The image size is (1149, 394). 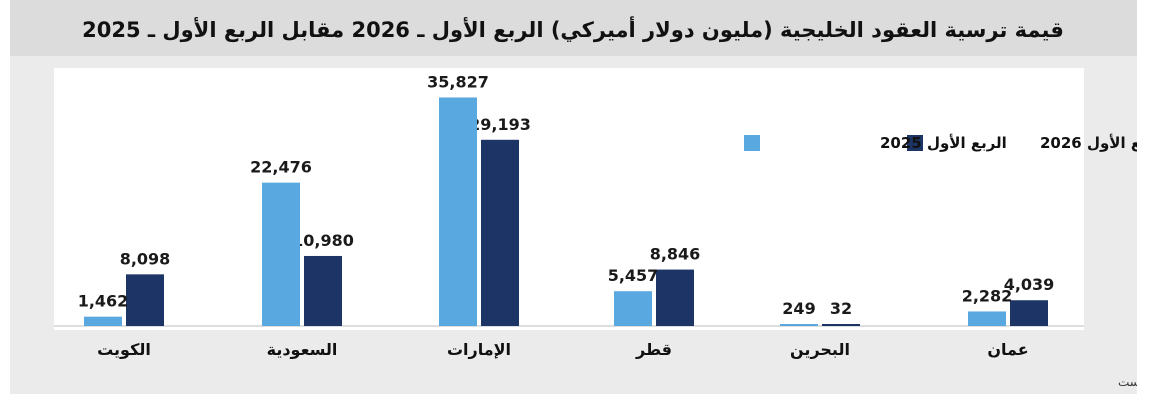 What do you see at coordinates (500, 124) in the screenshot?
I see `value-label-q1-2026-3: 29,193` at bounding box center [500, 124].